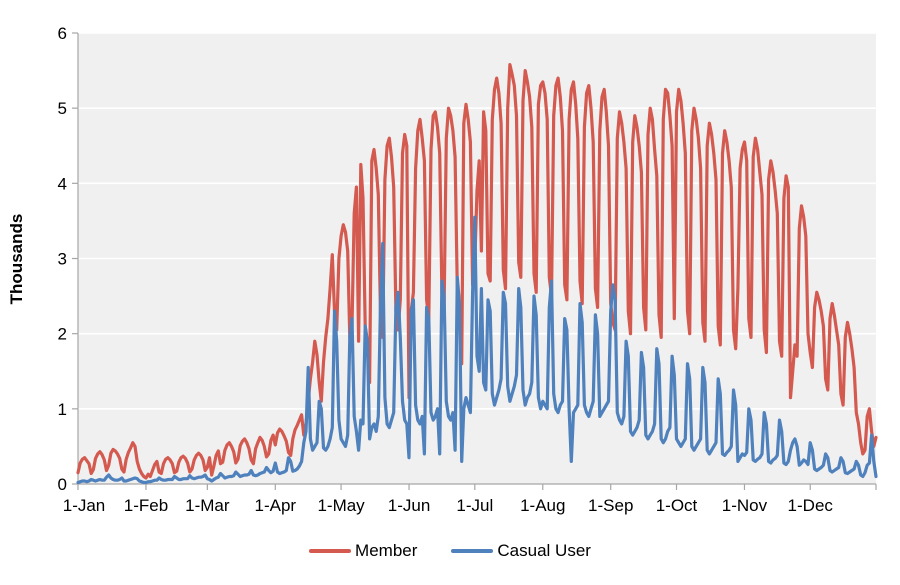  I want to click on x-tick-label: 1-Sep, so click(610, 505).